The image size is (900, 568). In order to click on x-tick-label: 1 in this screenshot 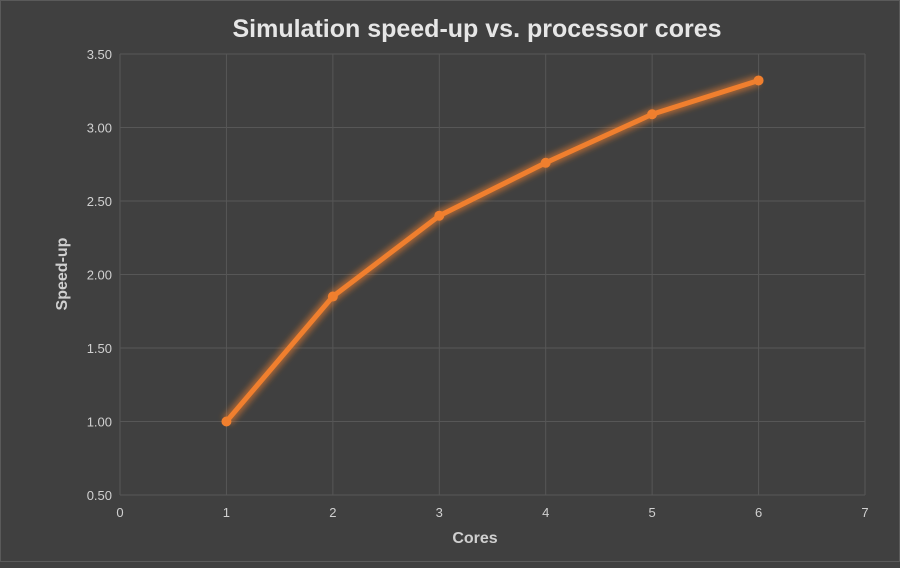, I will do `click(226, 512)`.